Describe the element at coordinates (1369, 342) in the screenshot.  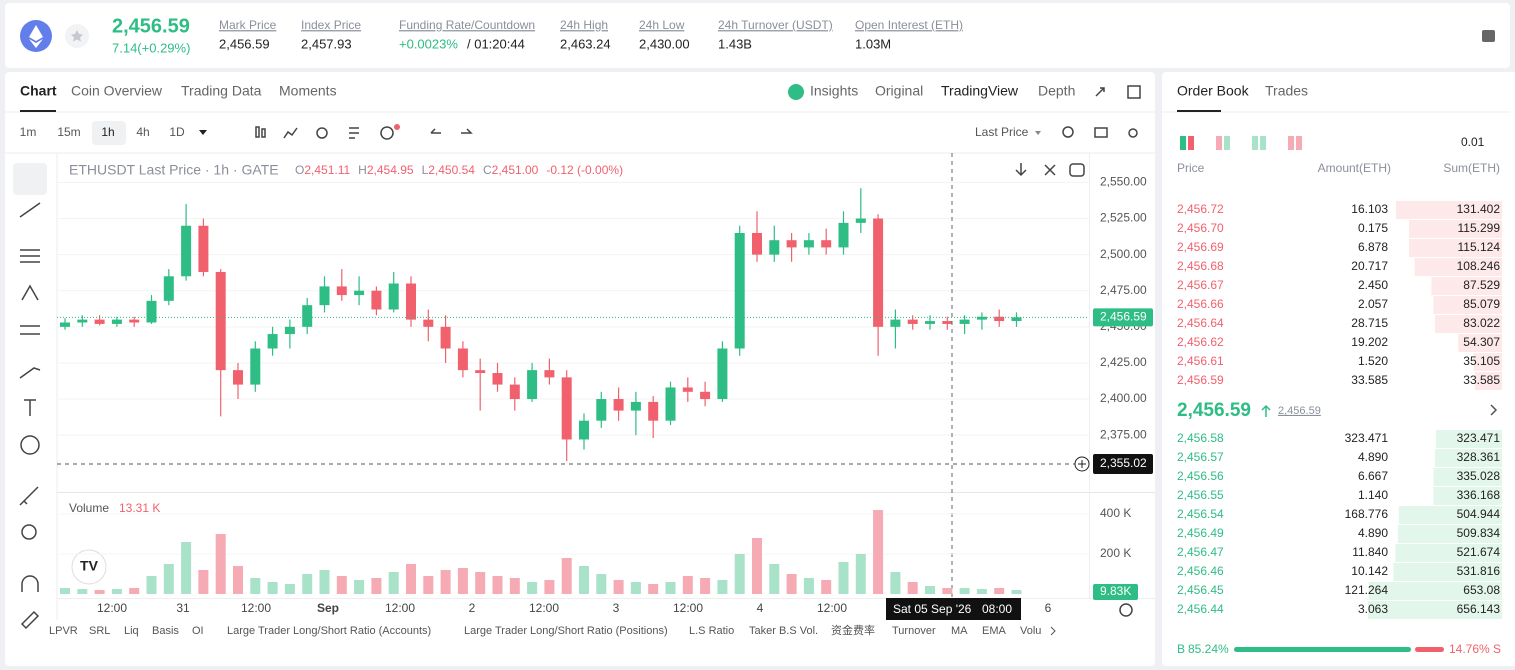
I see `ob-amount: 19.202` at that location.